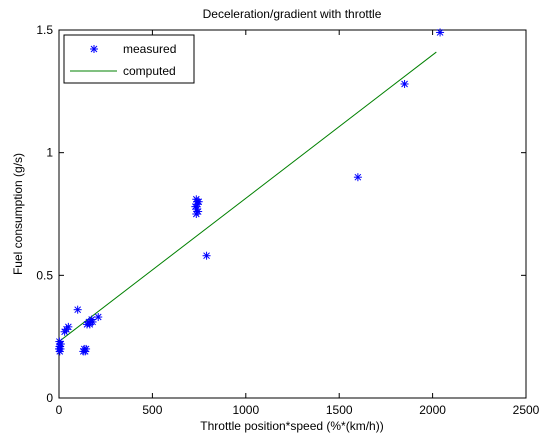  I want to click on x-tick-label: 2500, so click(526, 410).